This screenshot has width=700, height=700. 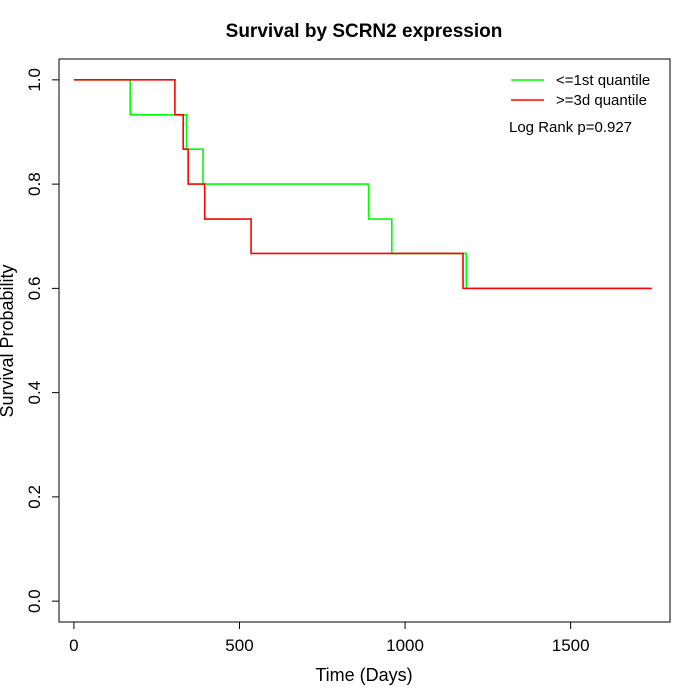 I want to click on y-axis-label: Survival Probability, so click(x=8, y=340).